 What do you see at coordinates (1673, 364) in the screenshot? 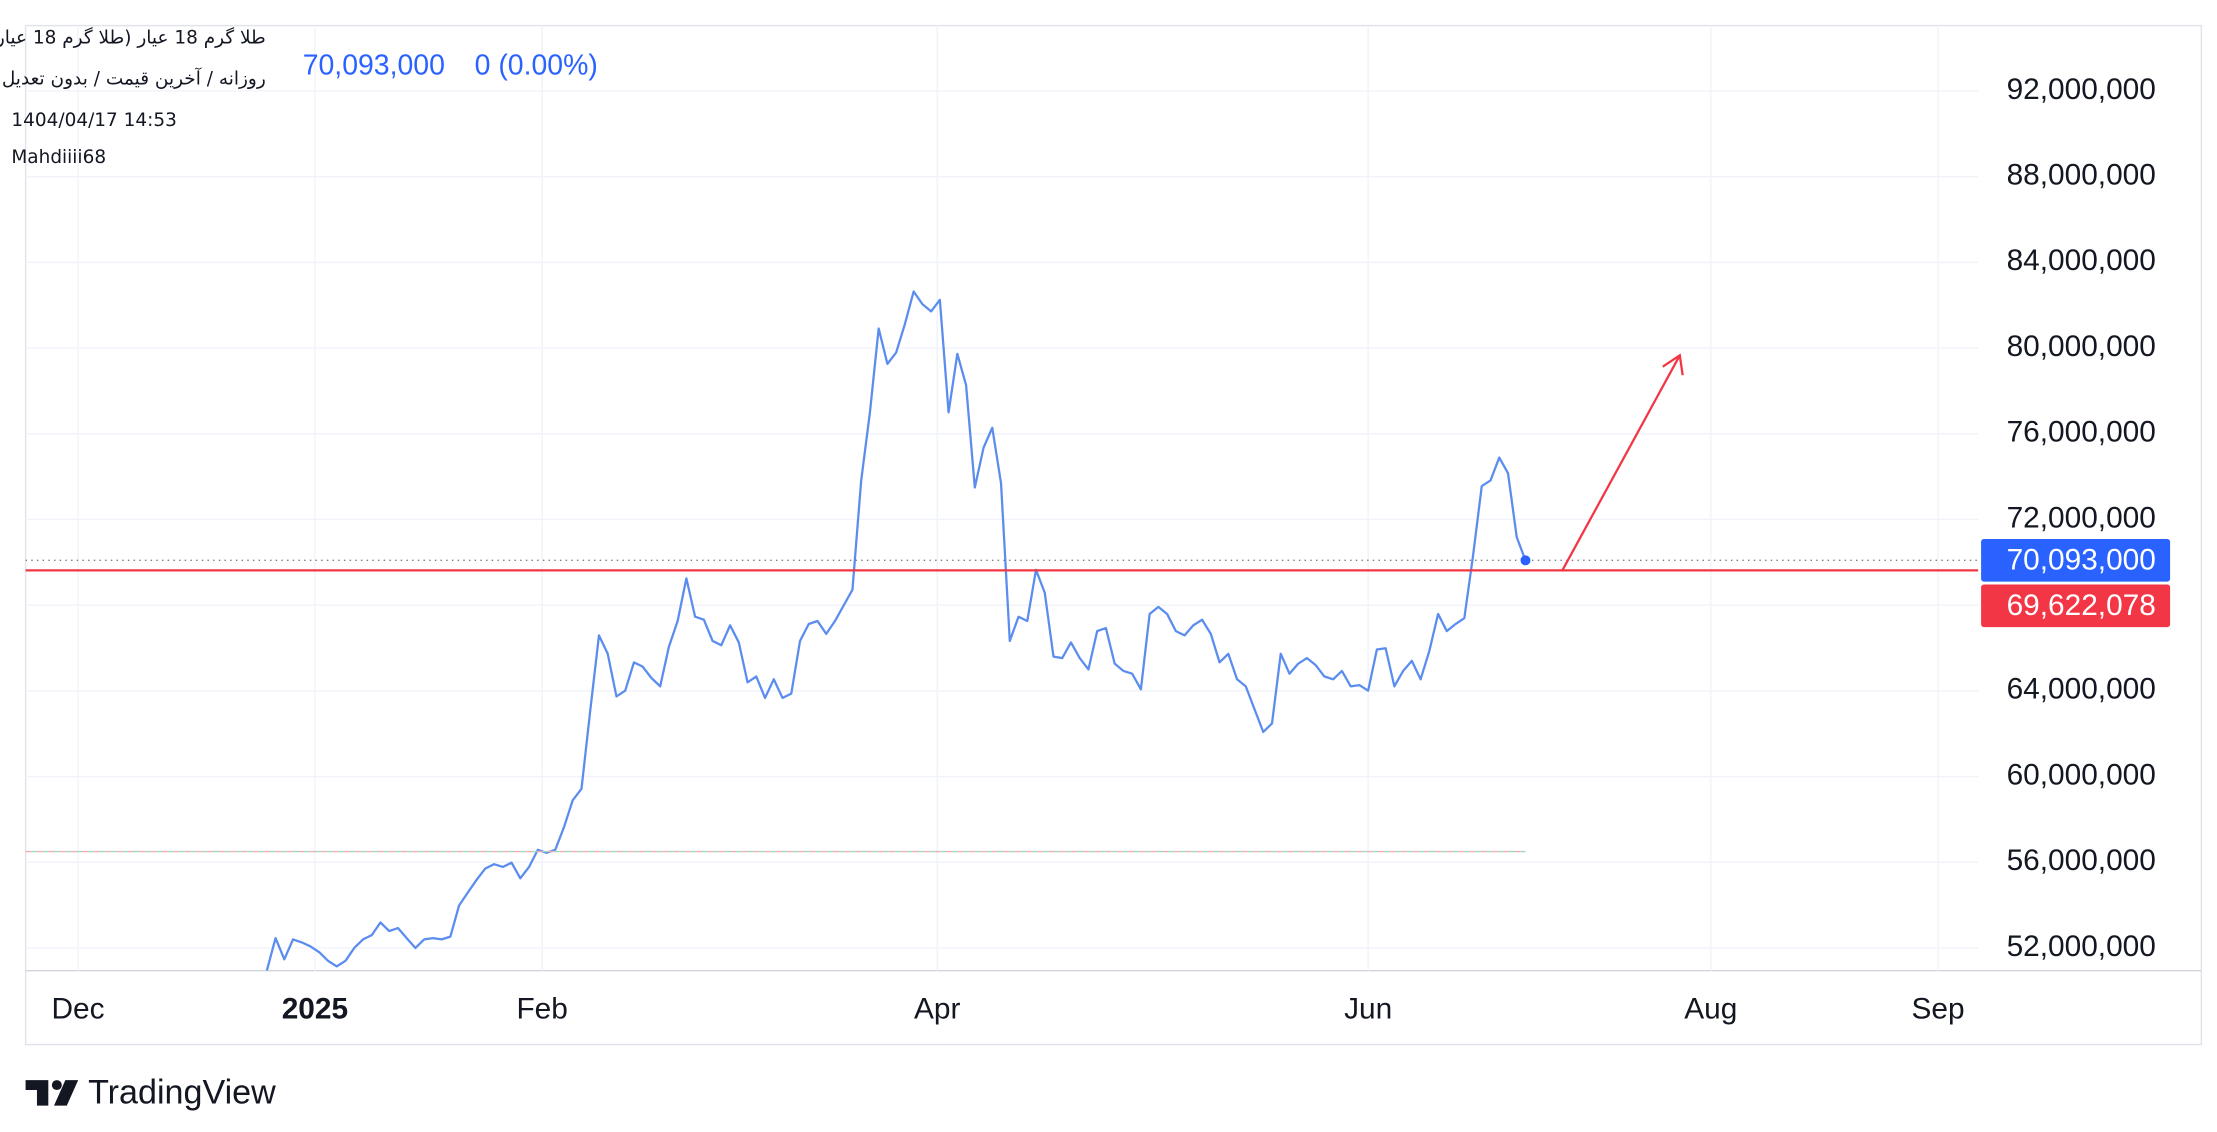
I see `arrow-head` at bounding box center [1673, 364].